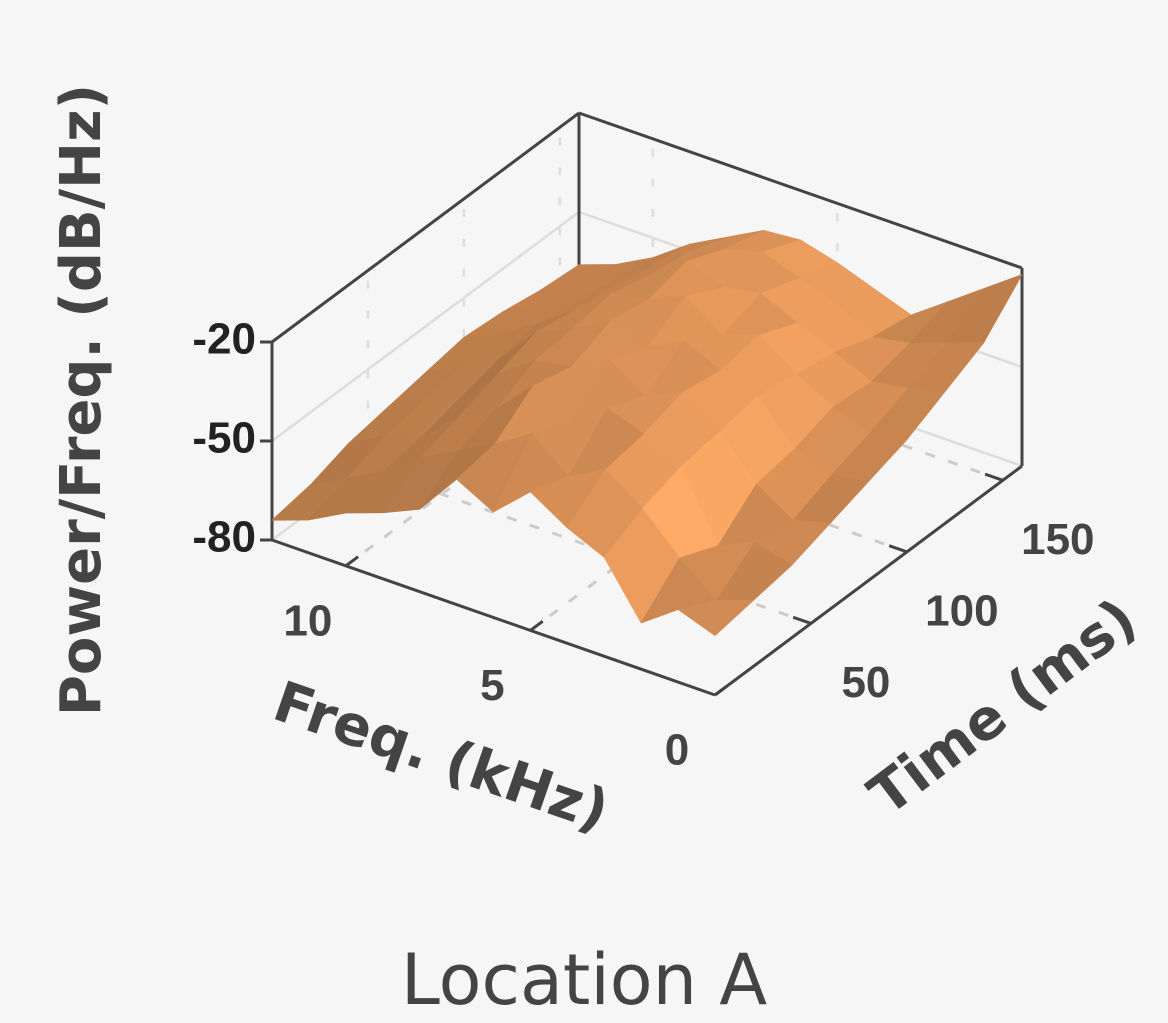 This screenshot has width=1168, height=1023. What do you see at coordinates (81, 400) in the screenshot?
I see `z-axis-label: Power/Freq. (dB/Hz)` at bounding box center [81, 400].